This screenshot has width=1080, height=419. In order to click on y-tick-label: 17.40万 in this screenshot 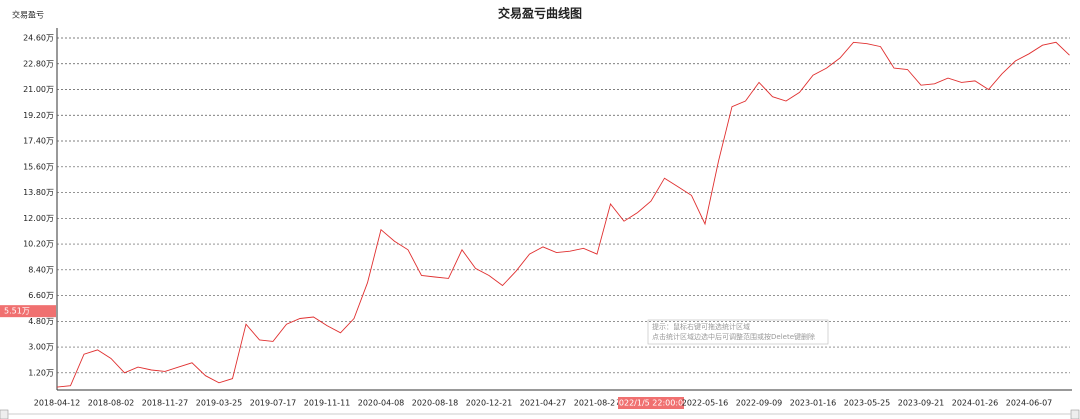, I will do `click(38, 141)`.